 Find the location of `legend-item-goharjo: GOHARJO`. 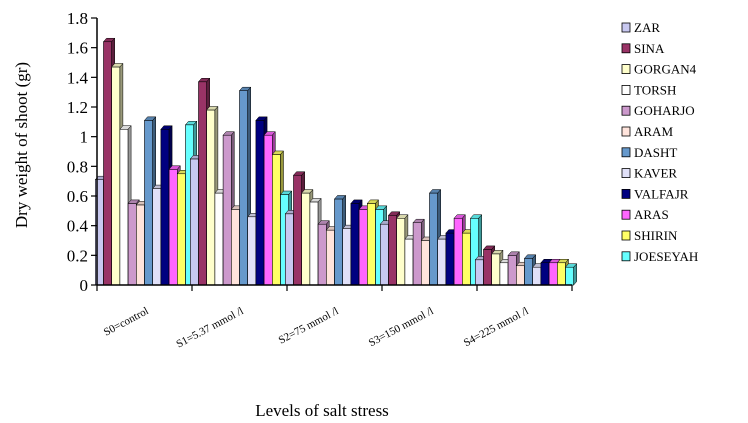

legend-item-goharjo: GOHARJO is located at coordinates (658, 110).